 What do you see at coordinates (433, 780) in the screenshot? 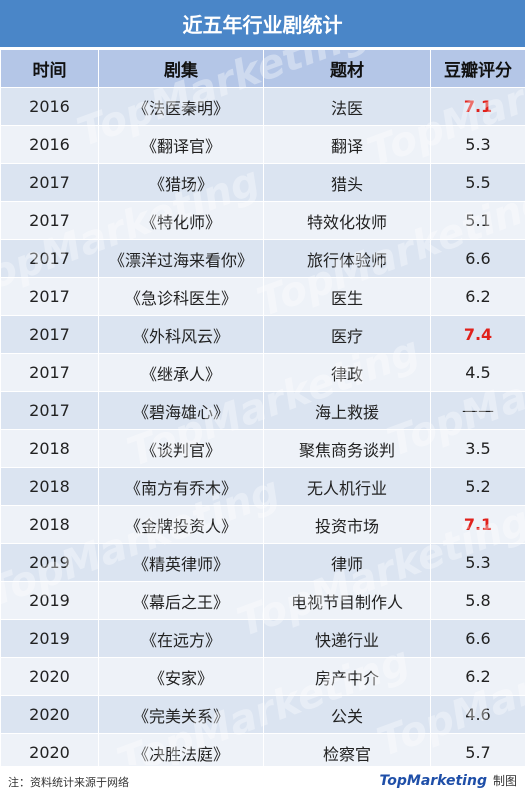
I see `brand-logo: TopMarketing` at bounding box center [433, 780].